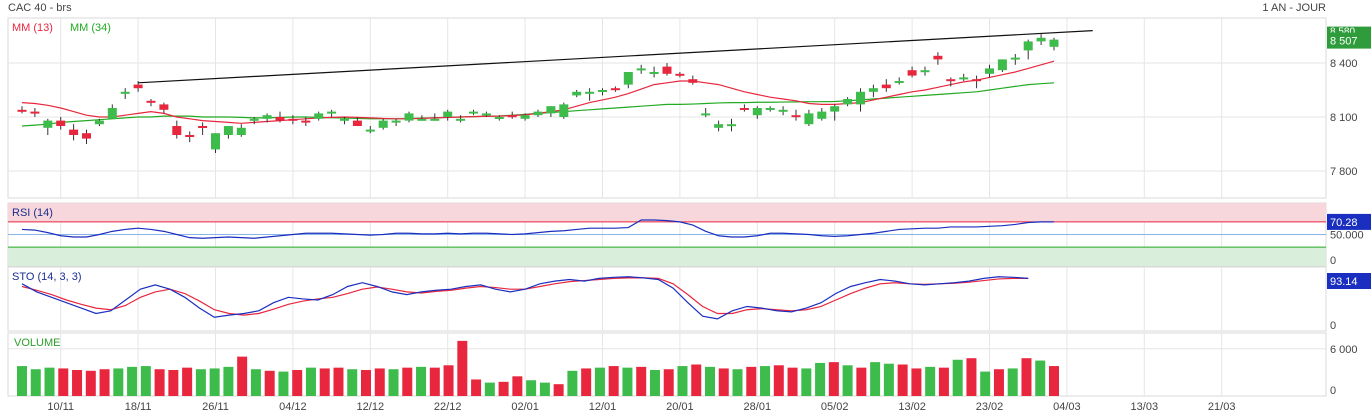 This screenshot has width=1371, height=414. Describe the element at coordinates (1294, 8) in the screenshot. I see `period-selector: 1 AN - JOUR` at that location.